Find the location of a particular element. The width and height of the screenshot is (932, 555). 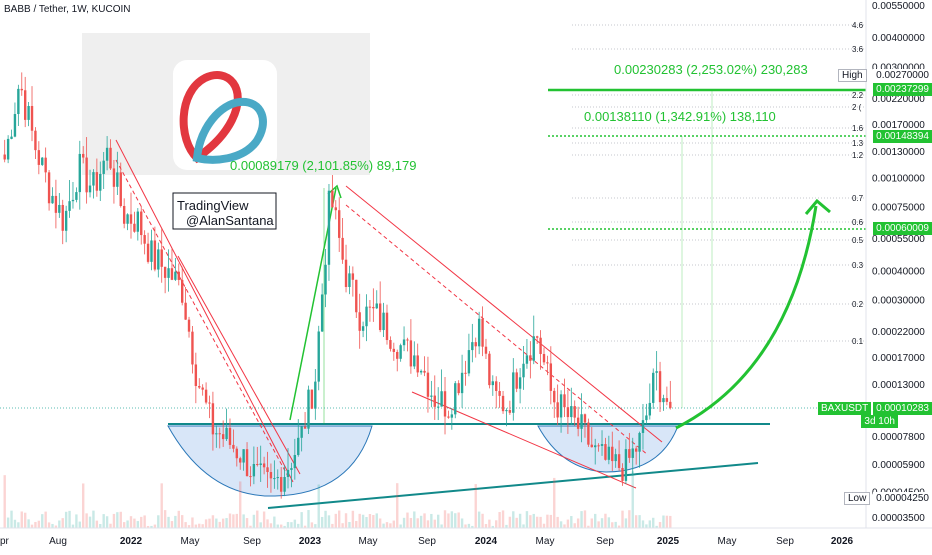

x-tick-label: Aug is located at coordinates (58, 541).